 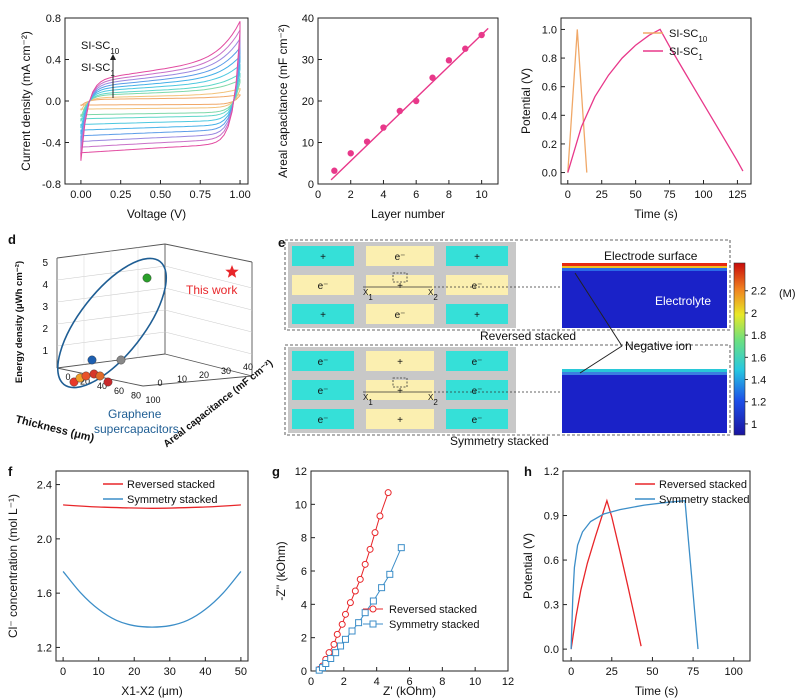 What do you see at coordinates (156, 214) in the screenshot?
I see `x-axis-label: Voltage (V)` at bounding box center [156, 214].